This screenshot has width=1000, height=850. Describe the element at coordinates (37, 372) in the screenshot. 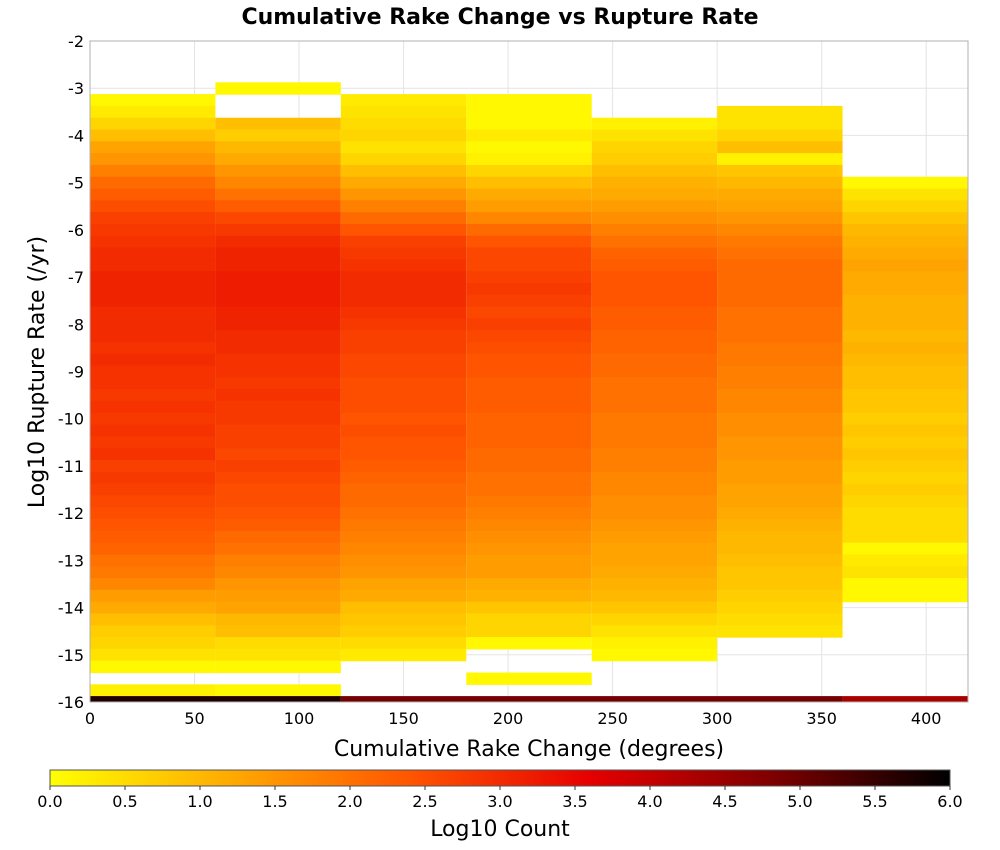

I see `y-axis-label: Log10 Rupture Rate (/yr)` at that location.